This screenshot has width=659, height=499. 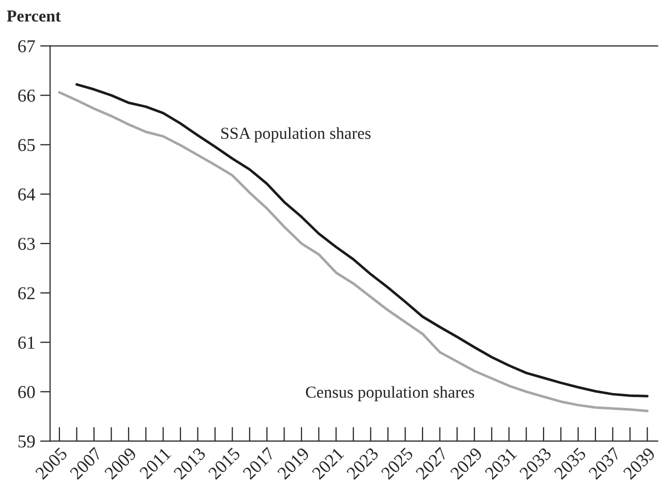 I want to click on y-tick-label: 66, so click(x=26, y=96).